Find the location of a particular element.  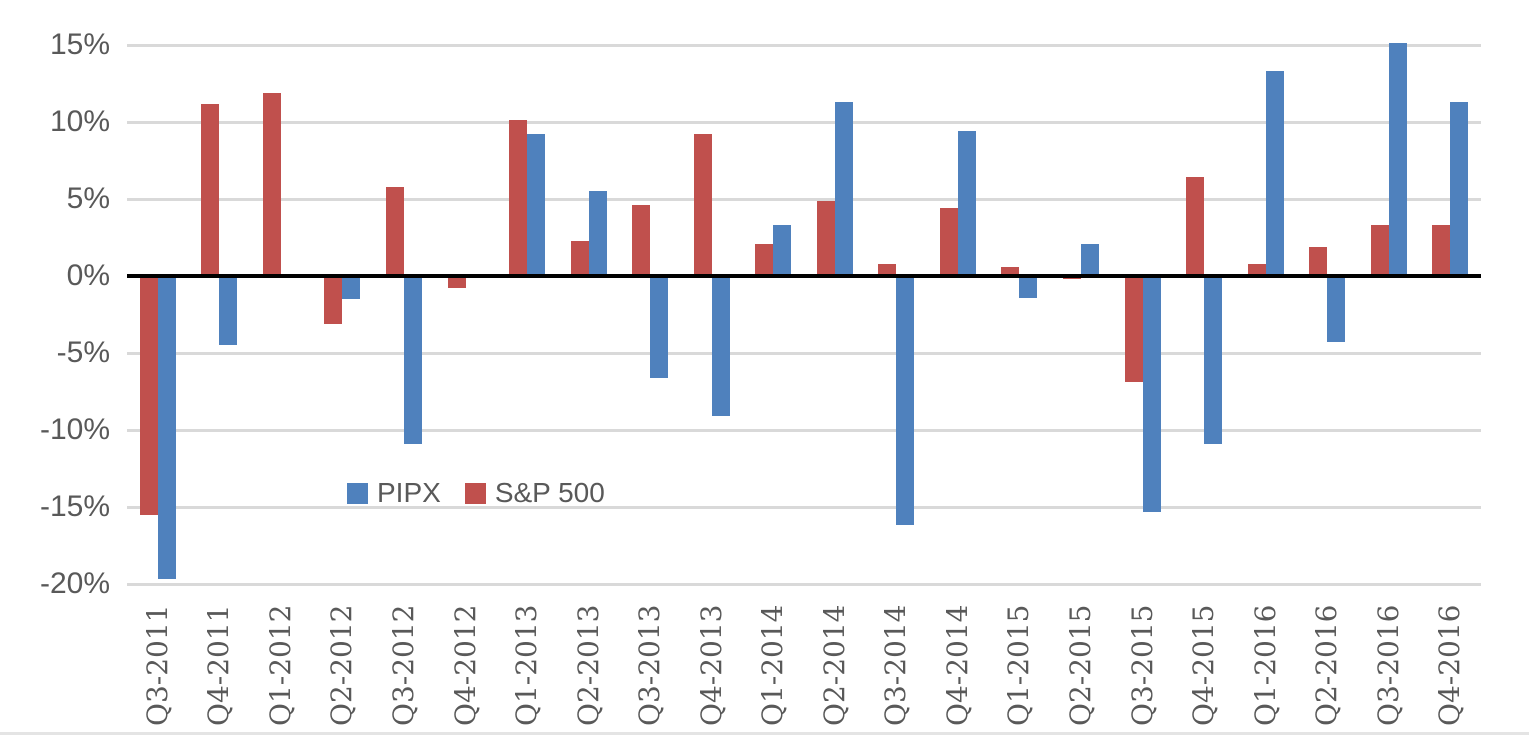

y-tick-label--20: -20% is located at coordinates (74, 583).